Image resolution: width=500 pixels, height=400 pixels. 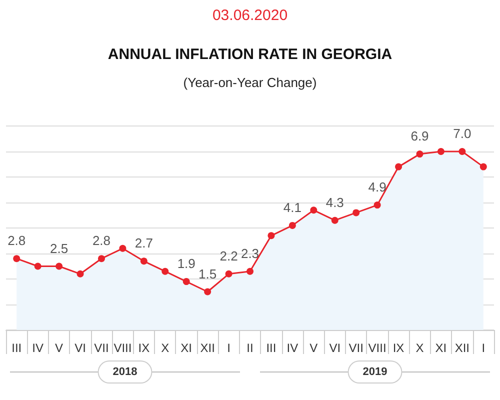 I want to click on text: 2018, so click(x=125, y=372).